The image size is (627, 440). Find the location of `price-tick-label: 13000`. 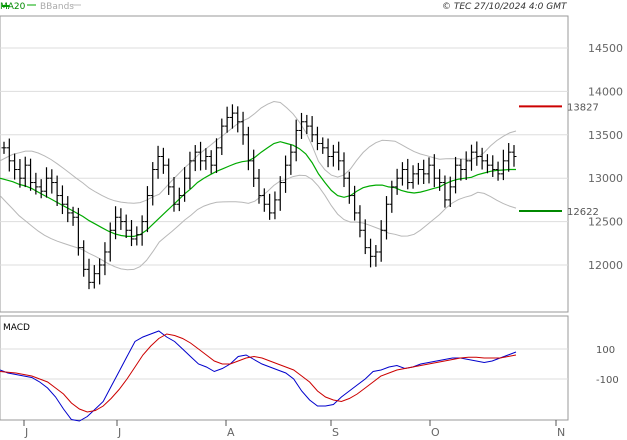

price-tick-label: 13000 is located at coordinates (605, 178).